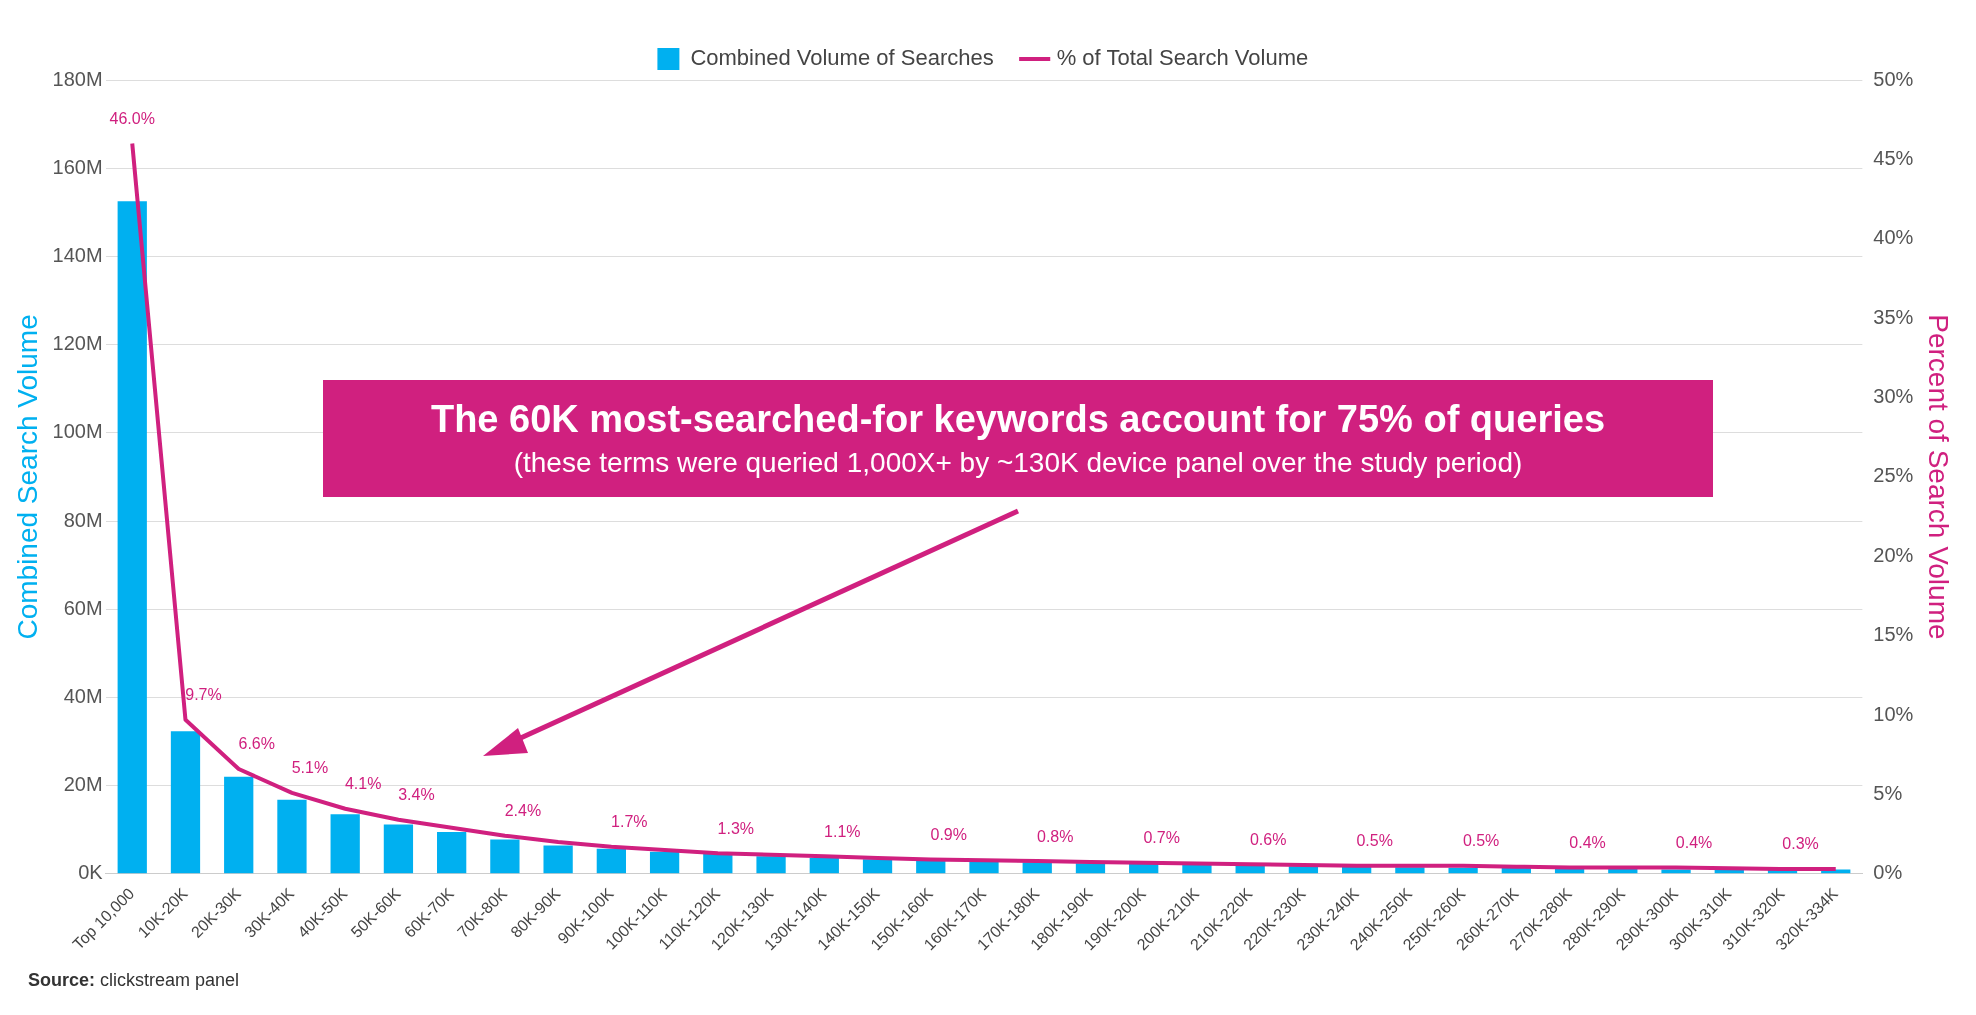 The width and height of the screenshot is (1976, 1015). I want to click on data-label: 5.1%, so click(310, 768).